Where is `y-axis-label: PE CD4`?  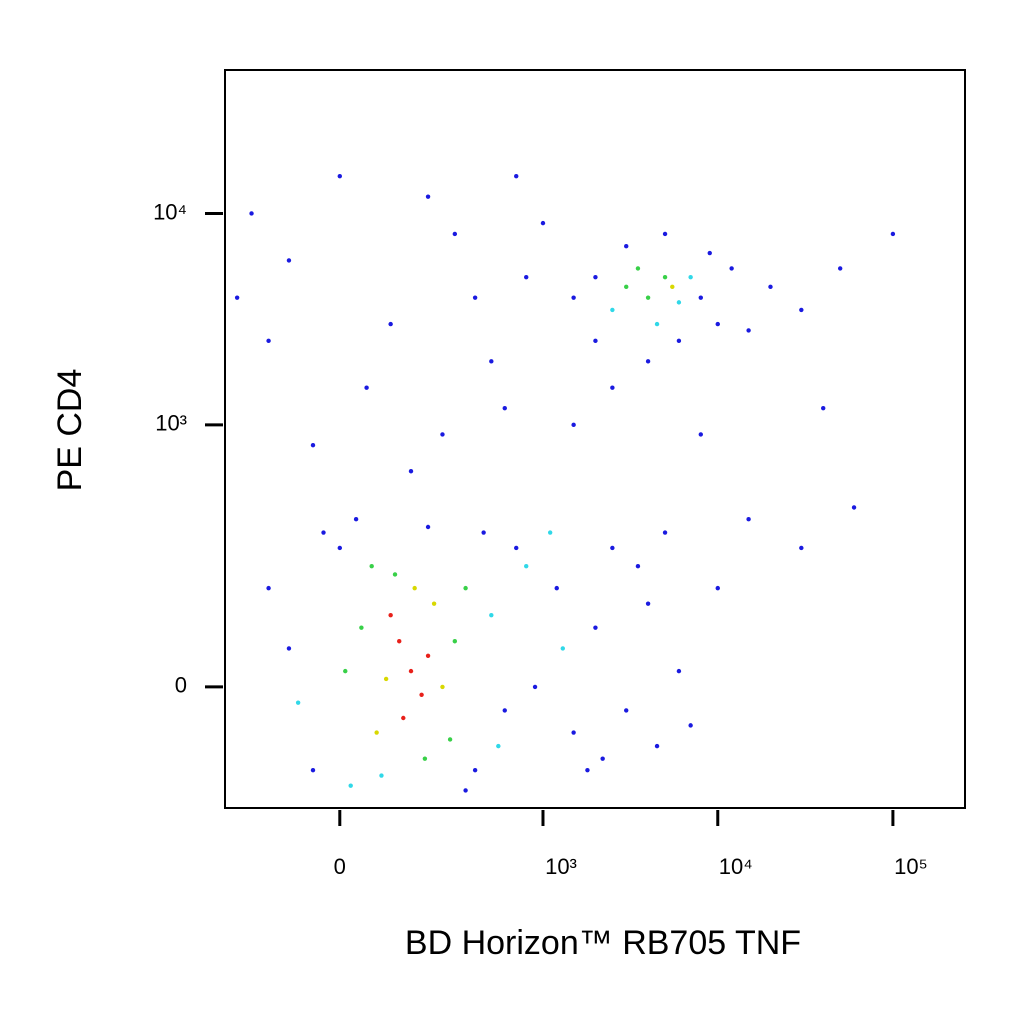
y-axis-label: PE CD4 is located at coordinates (70, 430).